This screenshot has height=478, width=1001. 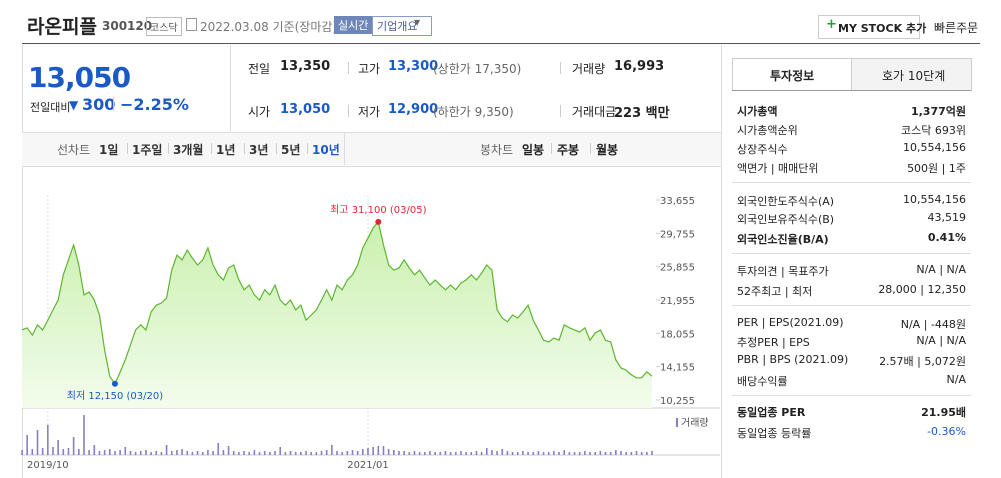 I want to click on y-tick-label: 21,955, so click(x=677, y=301).